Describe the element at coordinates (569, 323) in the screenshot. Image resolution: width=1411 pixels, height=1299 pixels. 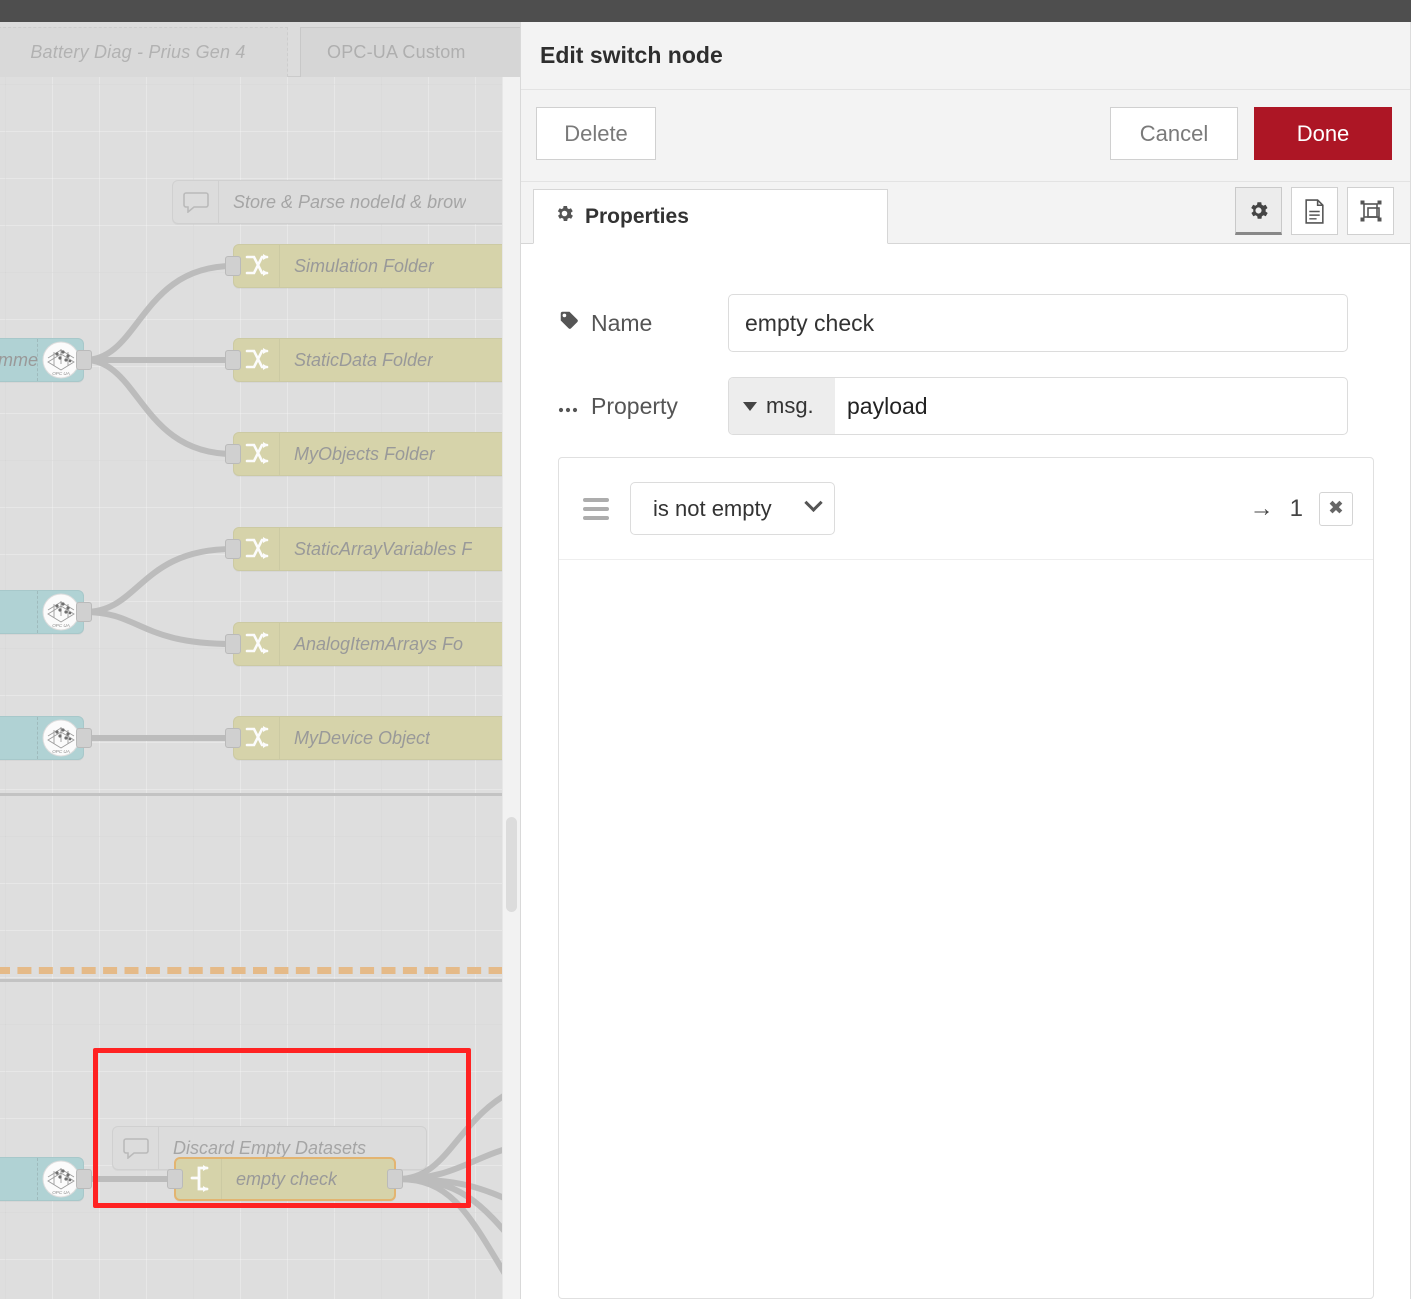
I see `tag-icon` at that location.